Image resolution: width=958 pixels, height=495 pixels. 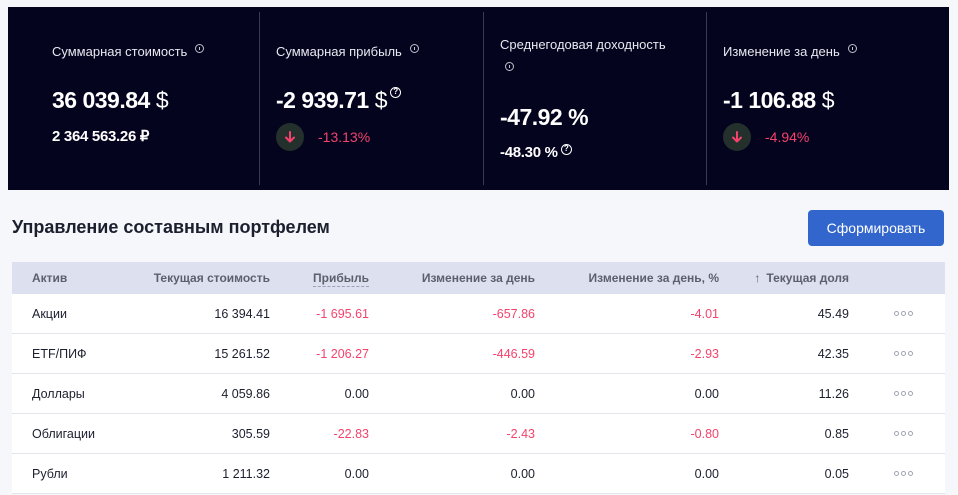 I want to click on total-profit-change: -13.13%, so click(x=379, y=137).